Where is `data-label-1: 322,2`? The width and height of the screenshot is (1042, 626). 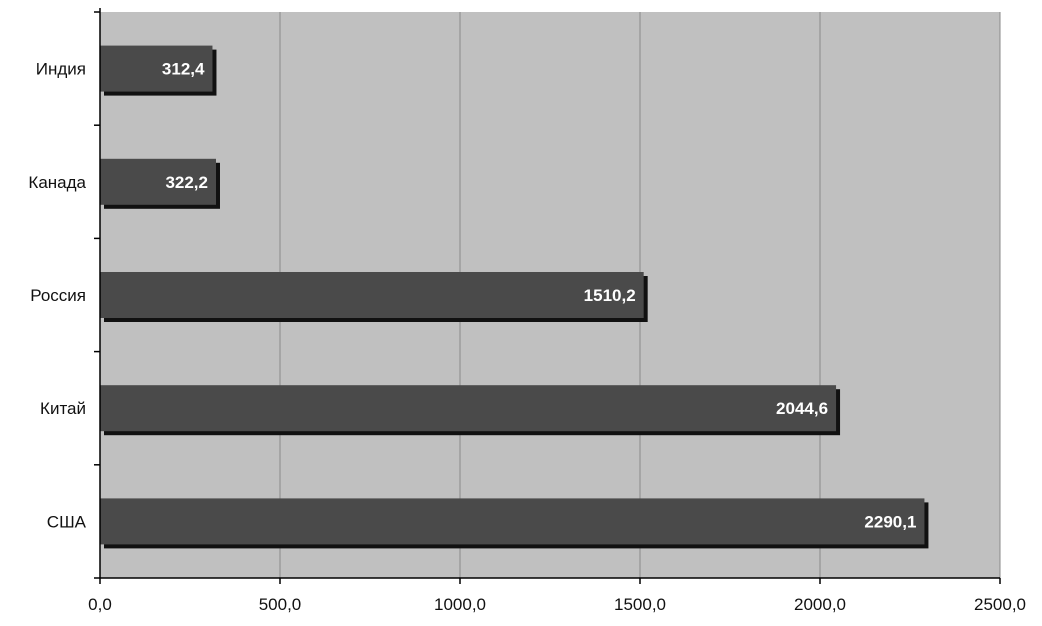
data-label-1: 322,2 is located at coordinates (186, 182).